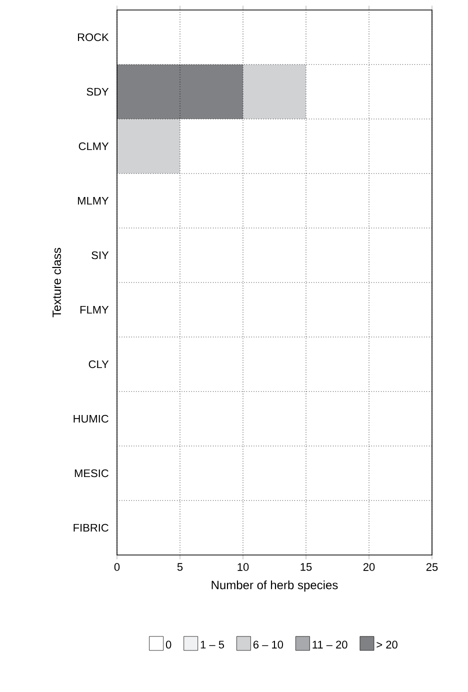 This screenshot has height=692, width=468. Describe the element at coordinates (117, 567) in the screenshot. I see `x-tick-label: 0` at that location.